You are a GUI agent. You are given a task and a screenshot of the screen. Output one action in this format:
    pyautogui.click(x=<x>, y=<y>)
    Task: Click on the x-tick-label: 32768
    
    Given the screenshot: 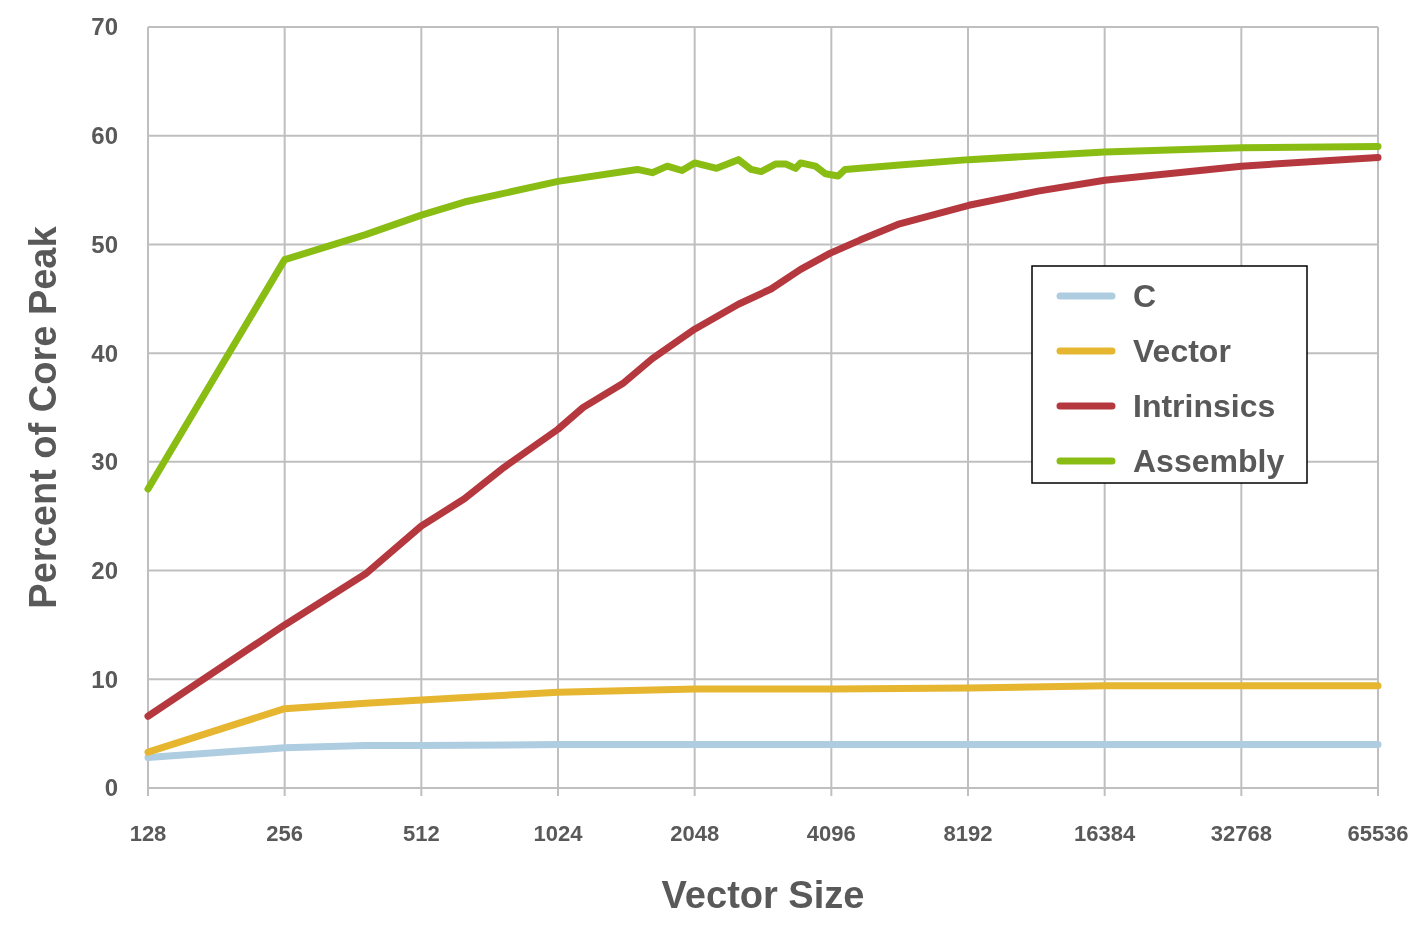 What is the action you would take?
    pyautogui.click(x=1241, y=833)
    